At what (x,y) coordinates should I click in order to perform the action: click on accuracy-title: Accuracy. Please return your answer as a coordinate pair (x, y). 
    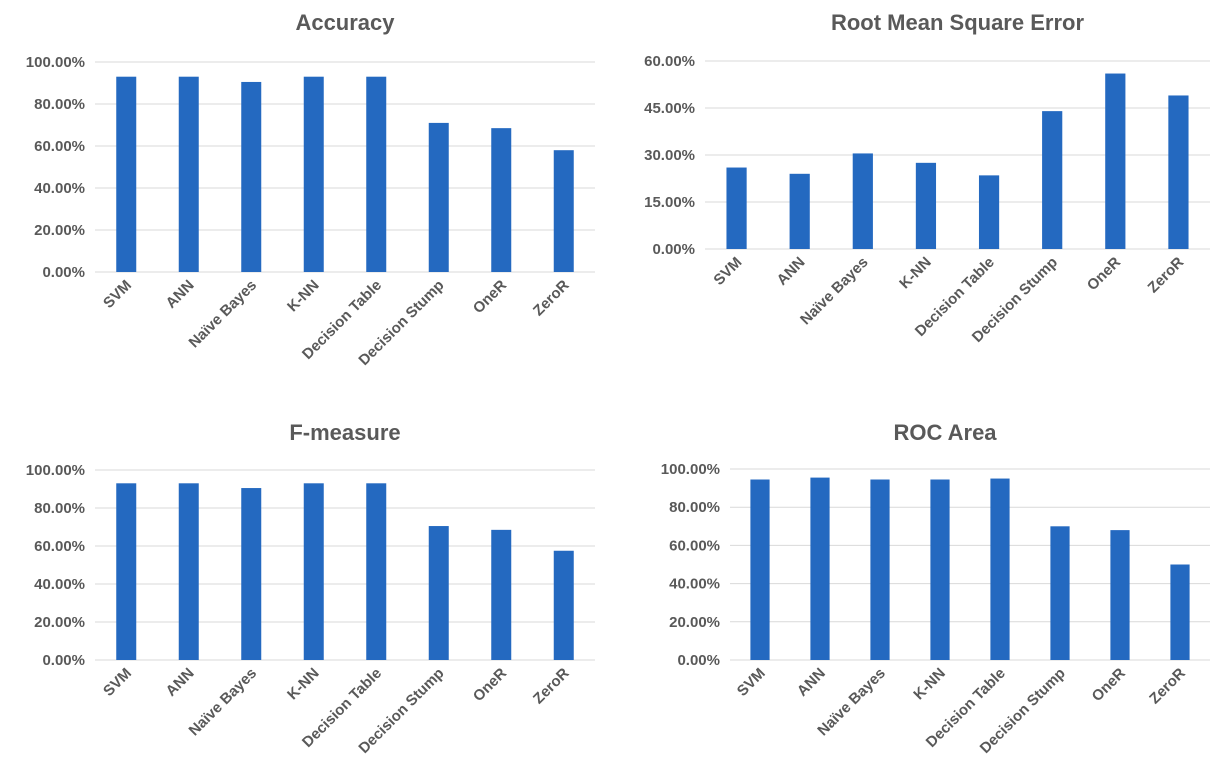
    Looking at the image, I should click on (345, 22).